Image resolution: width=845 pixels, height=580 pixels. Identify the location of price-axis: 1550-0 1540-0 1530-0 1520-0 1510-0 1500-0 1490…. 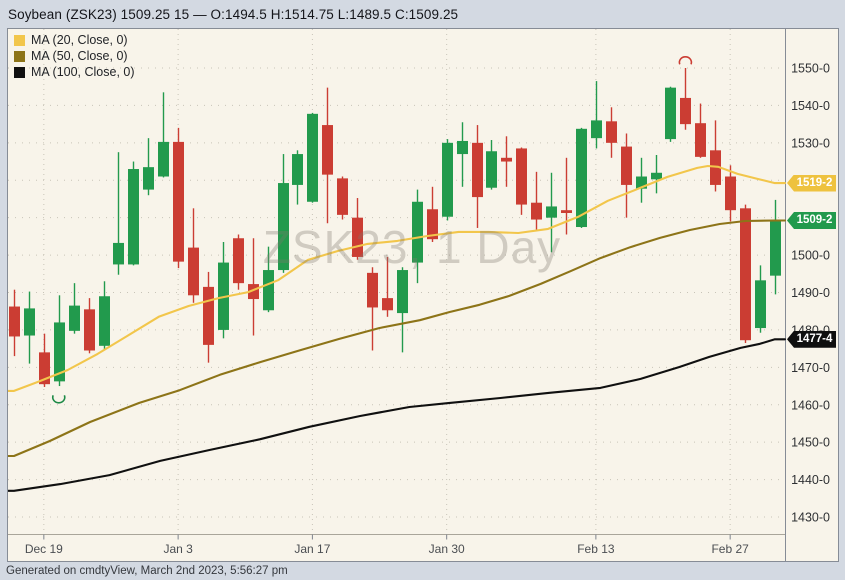
(810, 293).